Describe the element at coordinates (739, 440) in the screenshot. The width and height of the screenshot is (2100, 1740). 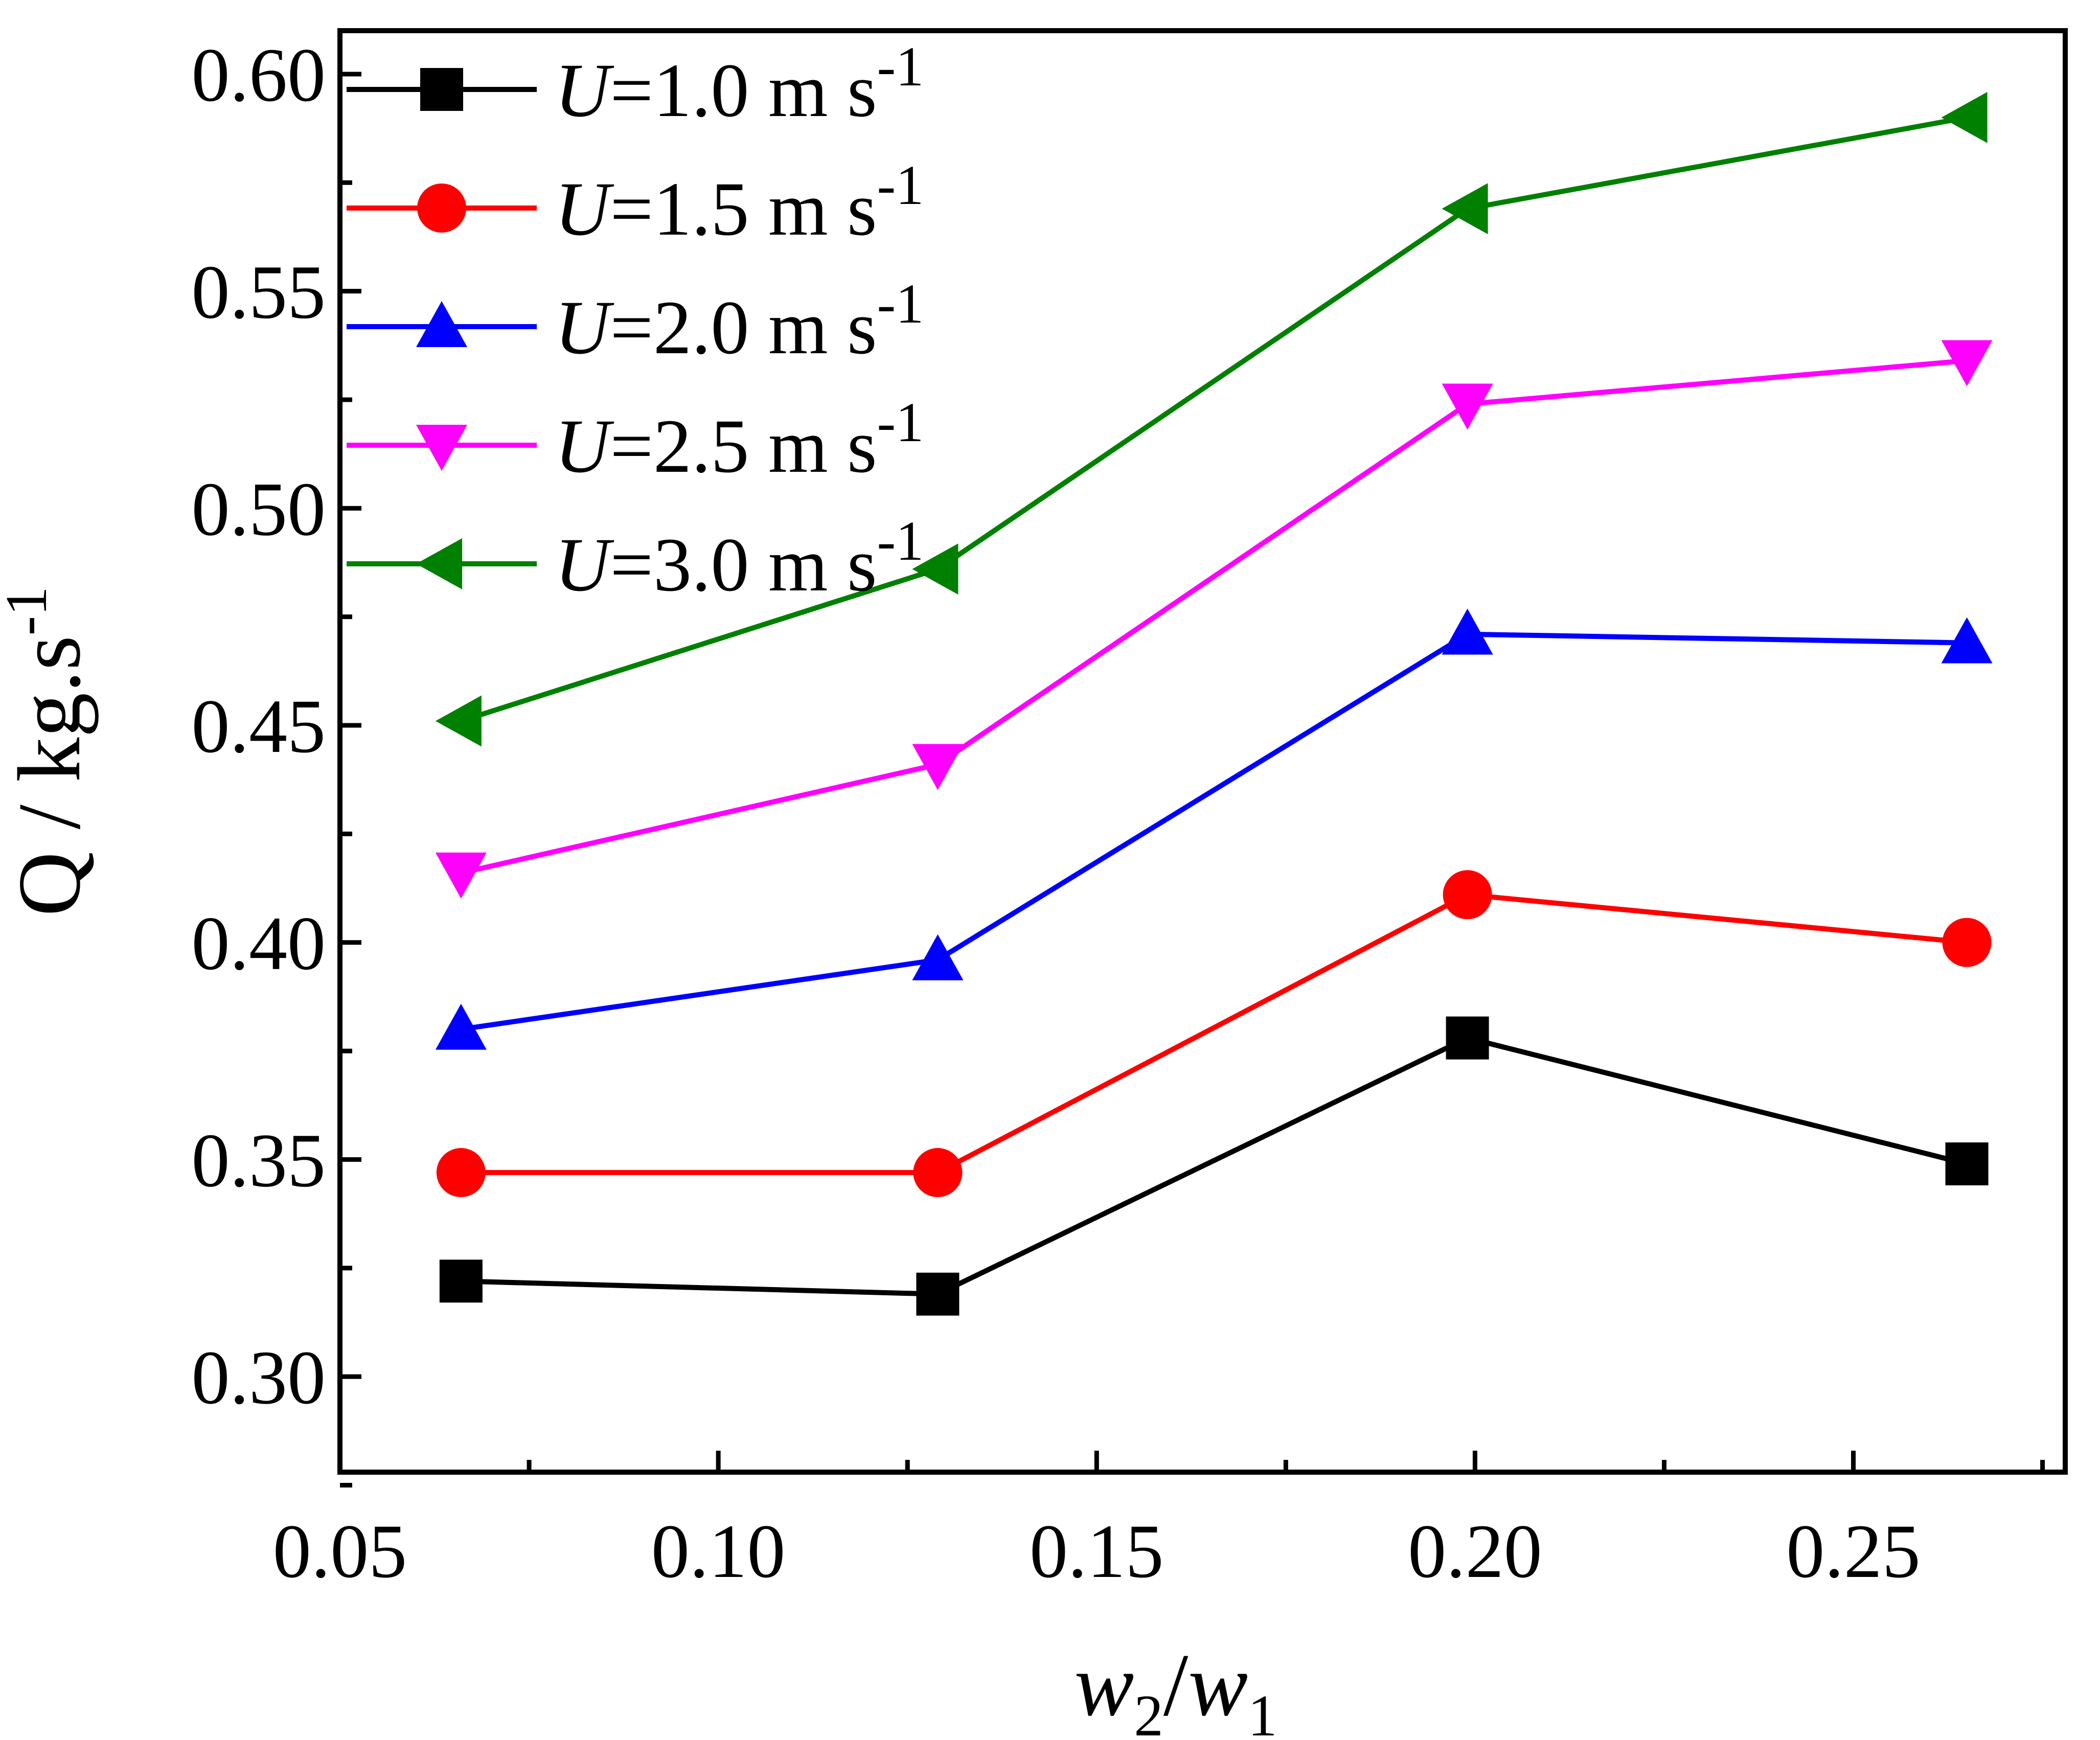
I see `legend-label: U=2.5 m s-1` at that location.